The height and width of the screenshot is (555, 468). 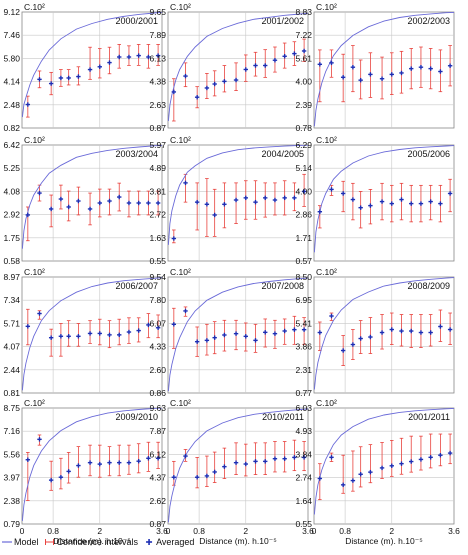 What do you see at coordinates (283, 417) in the screenshot?
I see `panel-title: 2010/2011` at bounding box center [283, 417].